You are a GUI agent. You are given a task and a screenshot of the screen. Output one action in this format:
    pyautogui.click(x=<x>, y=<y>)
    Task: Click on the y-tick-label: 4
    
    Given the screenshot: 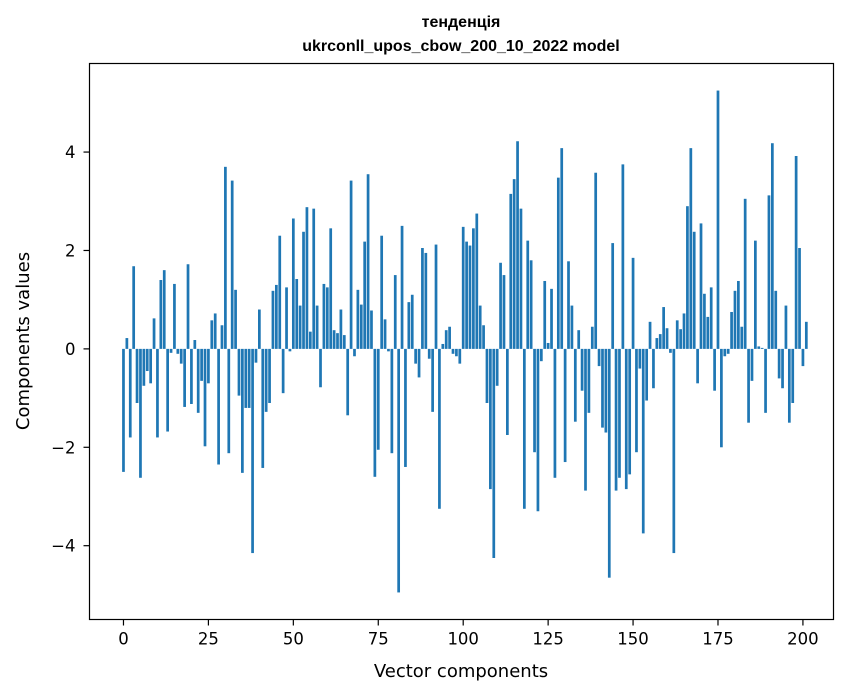 What is the action you would take?
    pyautogui.click(x=70, y=152)
    